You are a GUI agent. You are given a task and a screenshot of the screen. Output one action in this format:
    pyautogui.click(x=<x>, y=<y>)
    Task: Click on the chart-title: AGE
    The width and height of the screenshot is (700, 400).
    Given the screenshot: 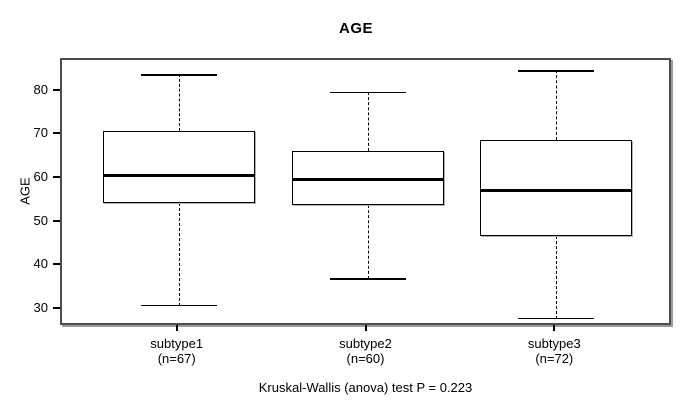 What is the action you would take?
    pyautogui.click(x=355, y=28)
    